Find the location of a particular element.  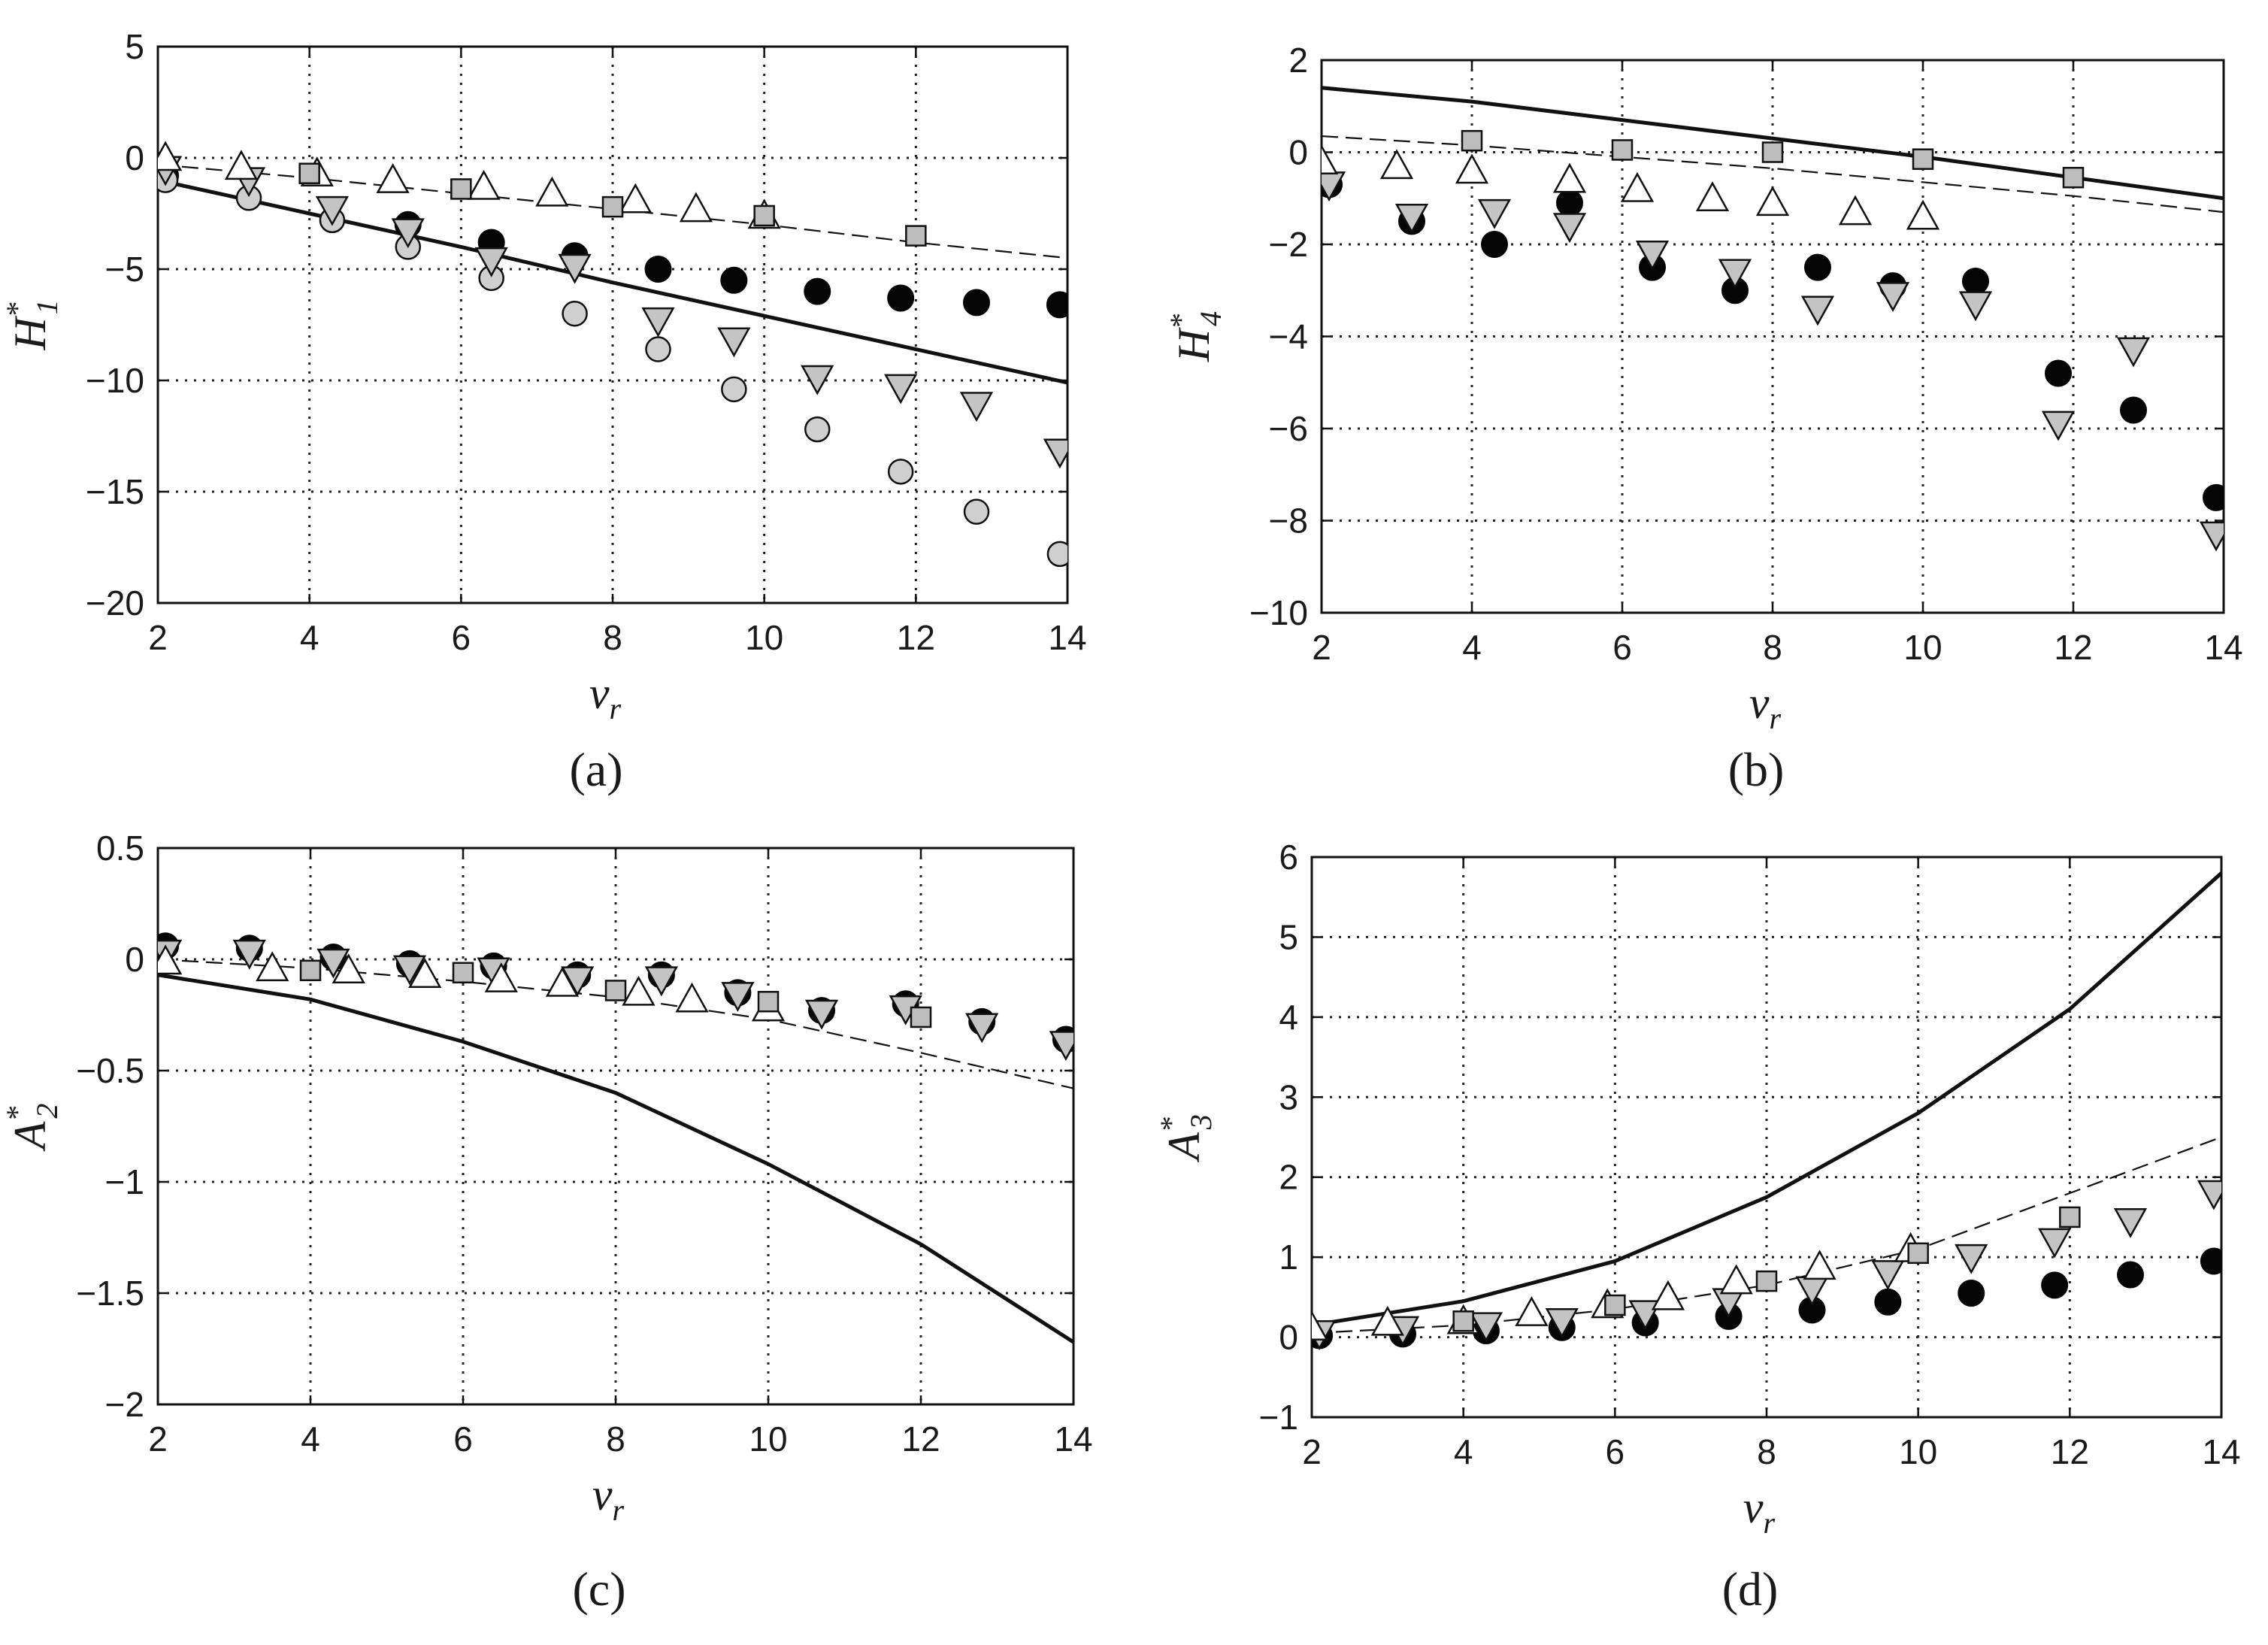

y-axis-label-main: H is located at coordinates (30, 333).